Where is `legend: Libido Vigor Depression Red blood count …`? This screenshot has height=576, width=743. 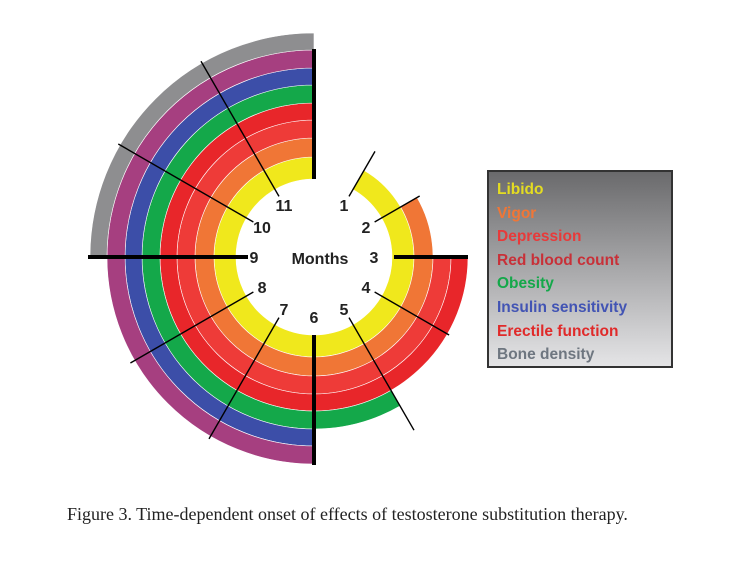 legend: Libido Vigor Depression Red blood count … is located at coordinates (580, 269).